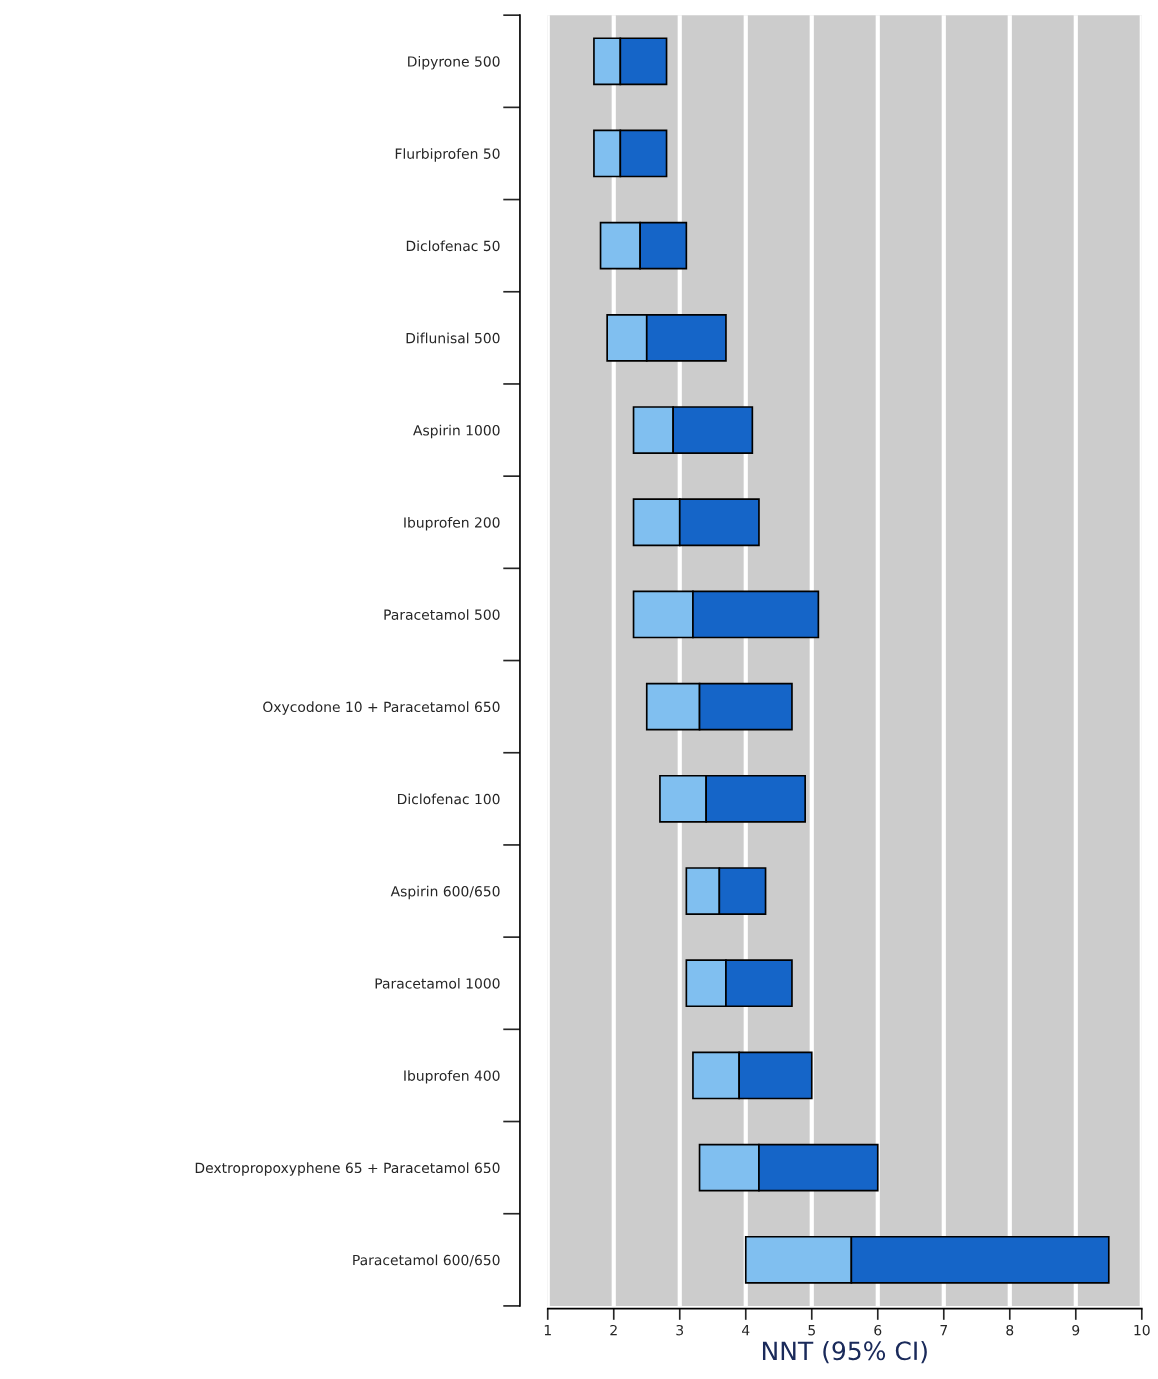 Image resolution: width=1158 pixels, height=1379 pixels. Describe the element at coordinates (445, 892) in the screenshot. I see `y-tick-label: Aspirin 600/650` at that location.